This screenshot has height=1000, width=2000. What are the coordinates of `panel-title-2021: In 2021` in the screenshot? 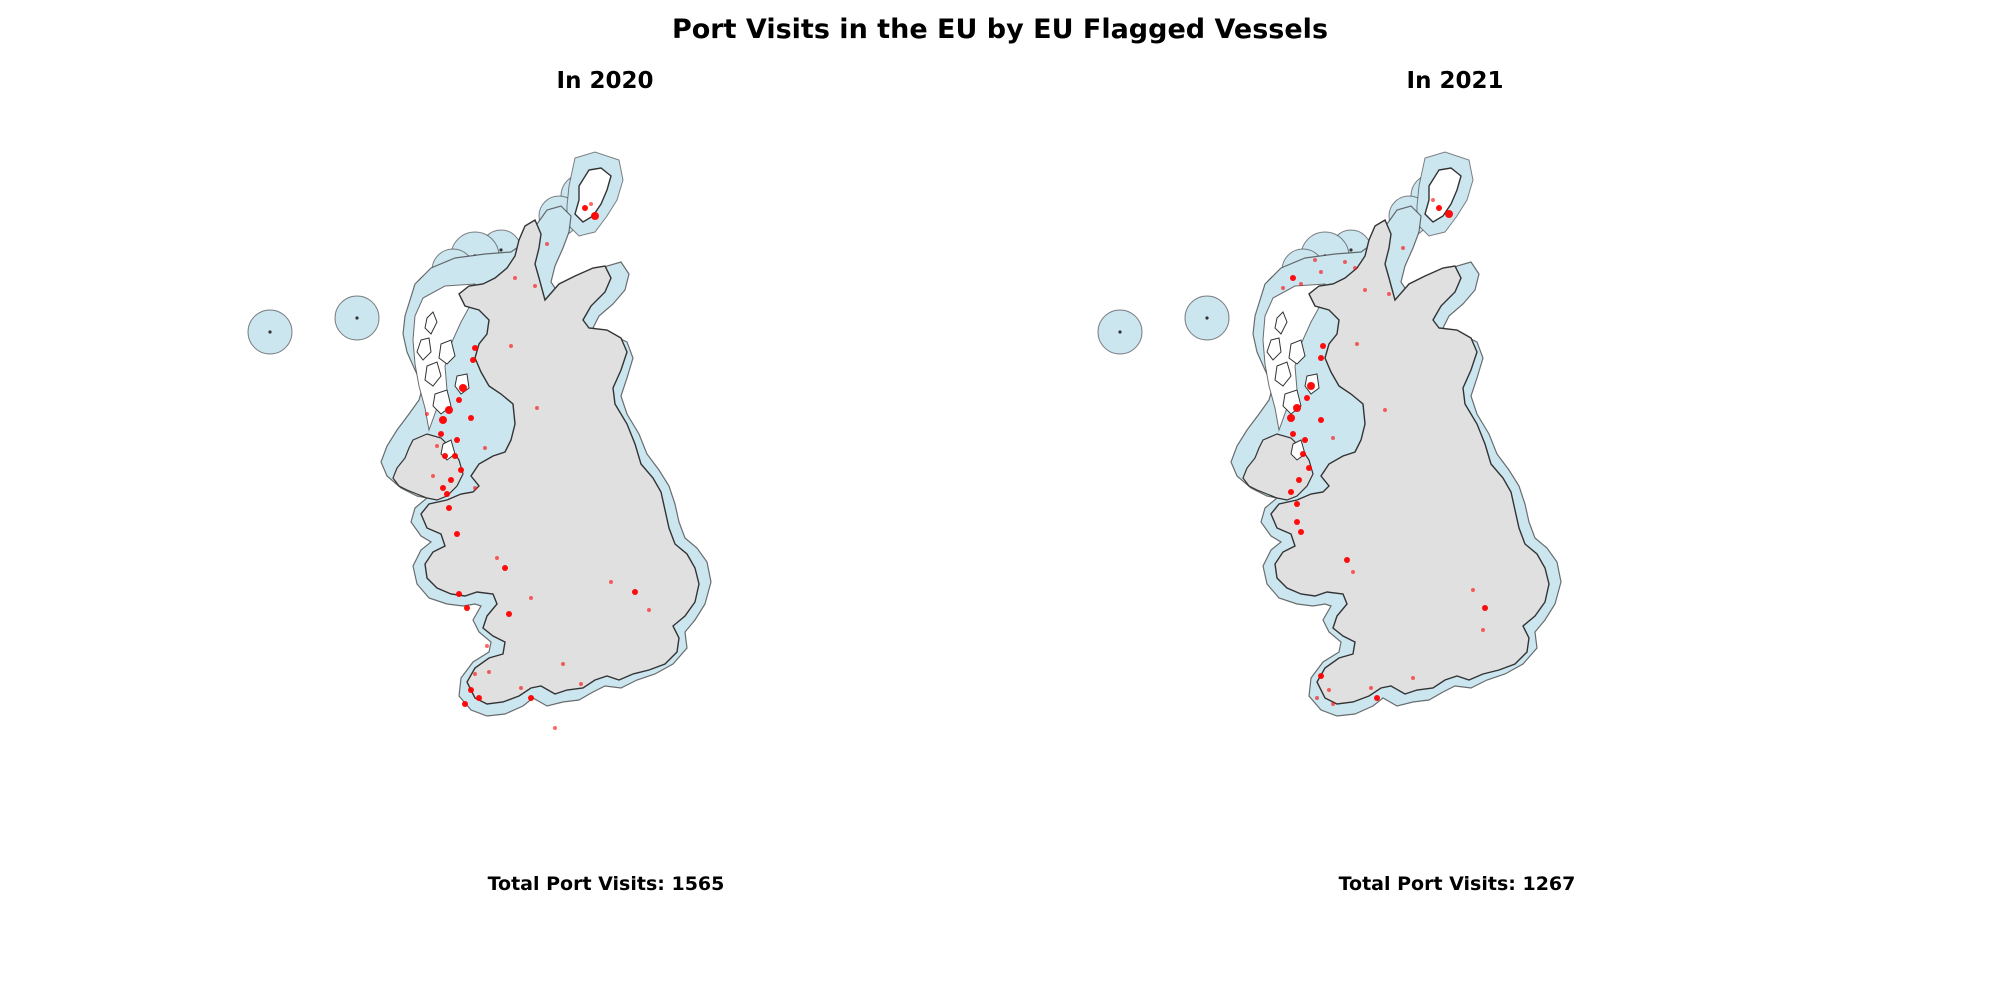 It's located at (1455, 81).